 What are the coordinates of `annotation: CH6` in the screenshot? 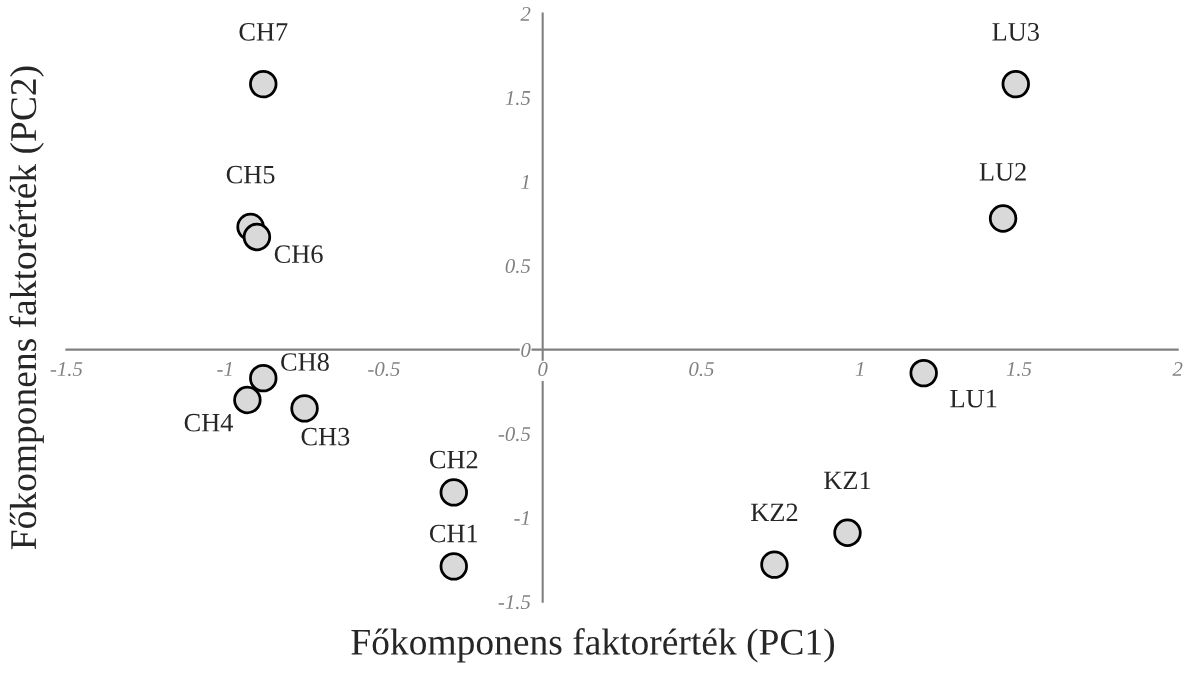 It's located at (298, 254).